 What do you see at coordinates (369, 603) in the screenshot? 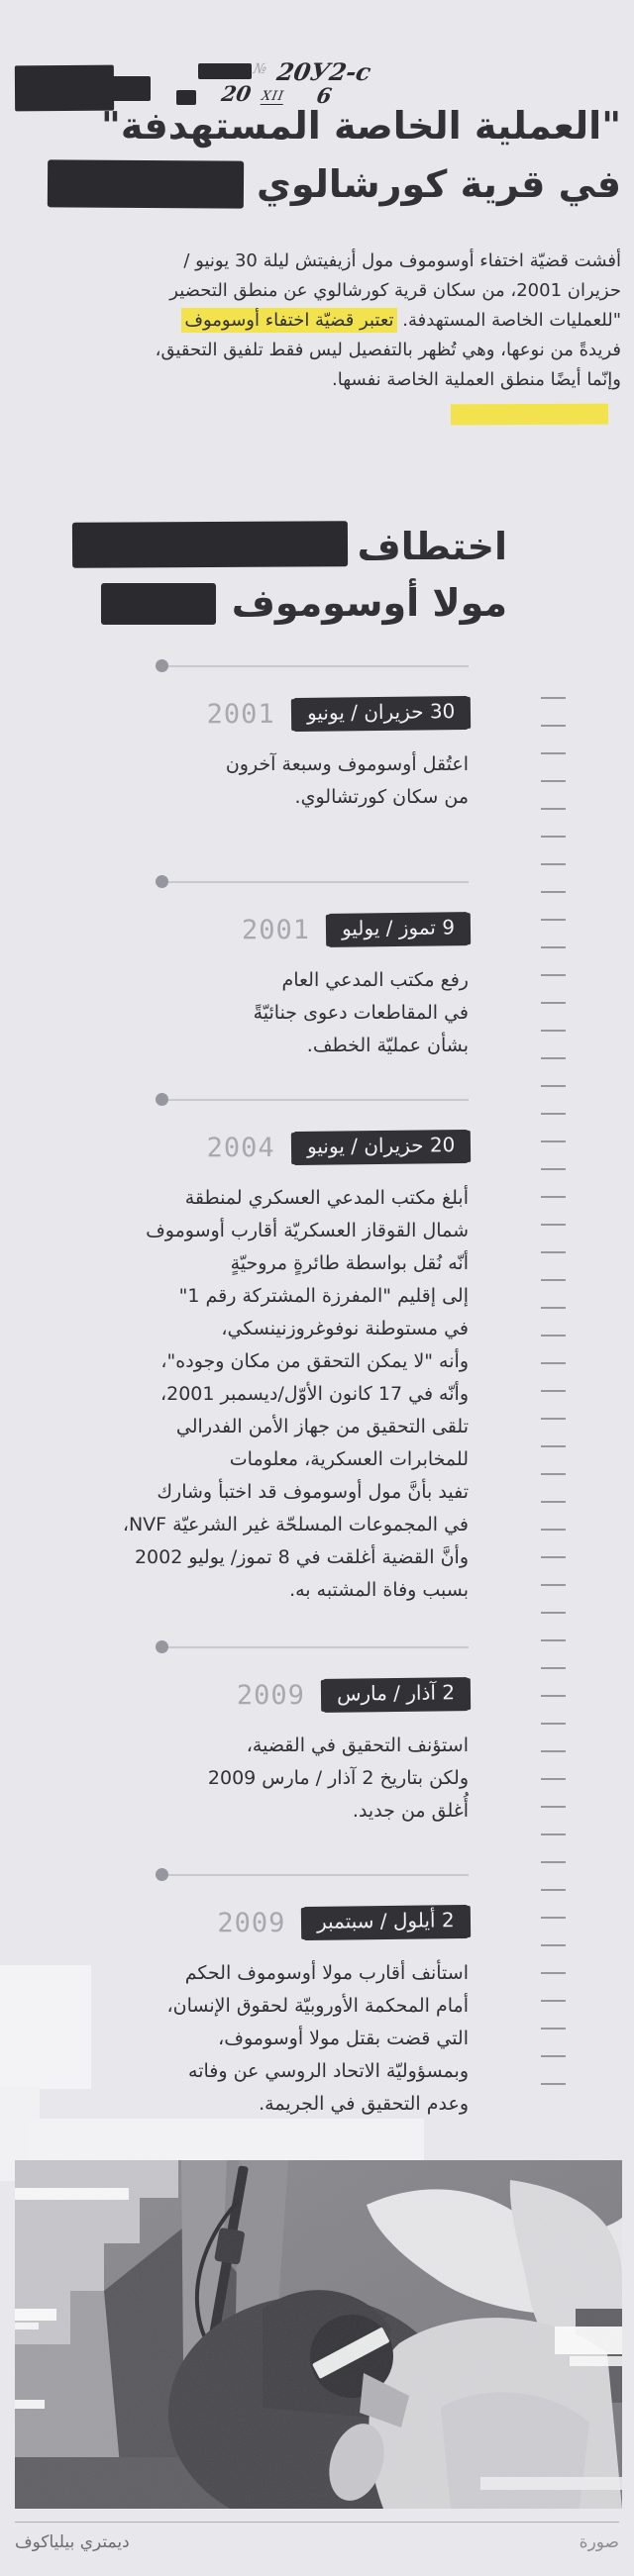
I see `section-title-line2: مولا أوسوموف` at bounding box center [369, 603].